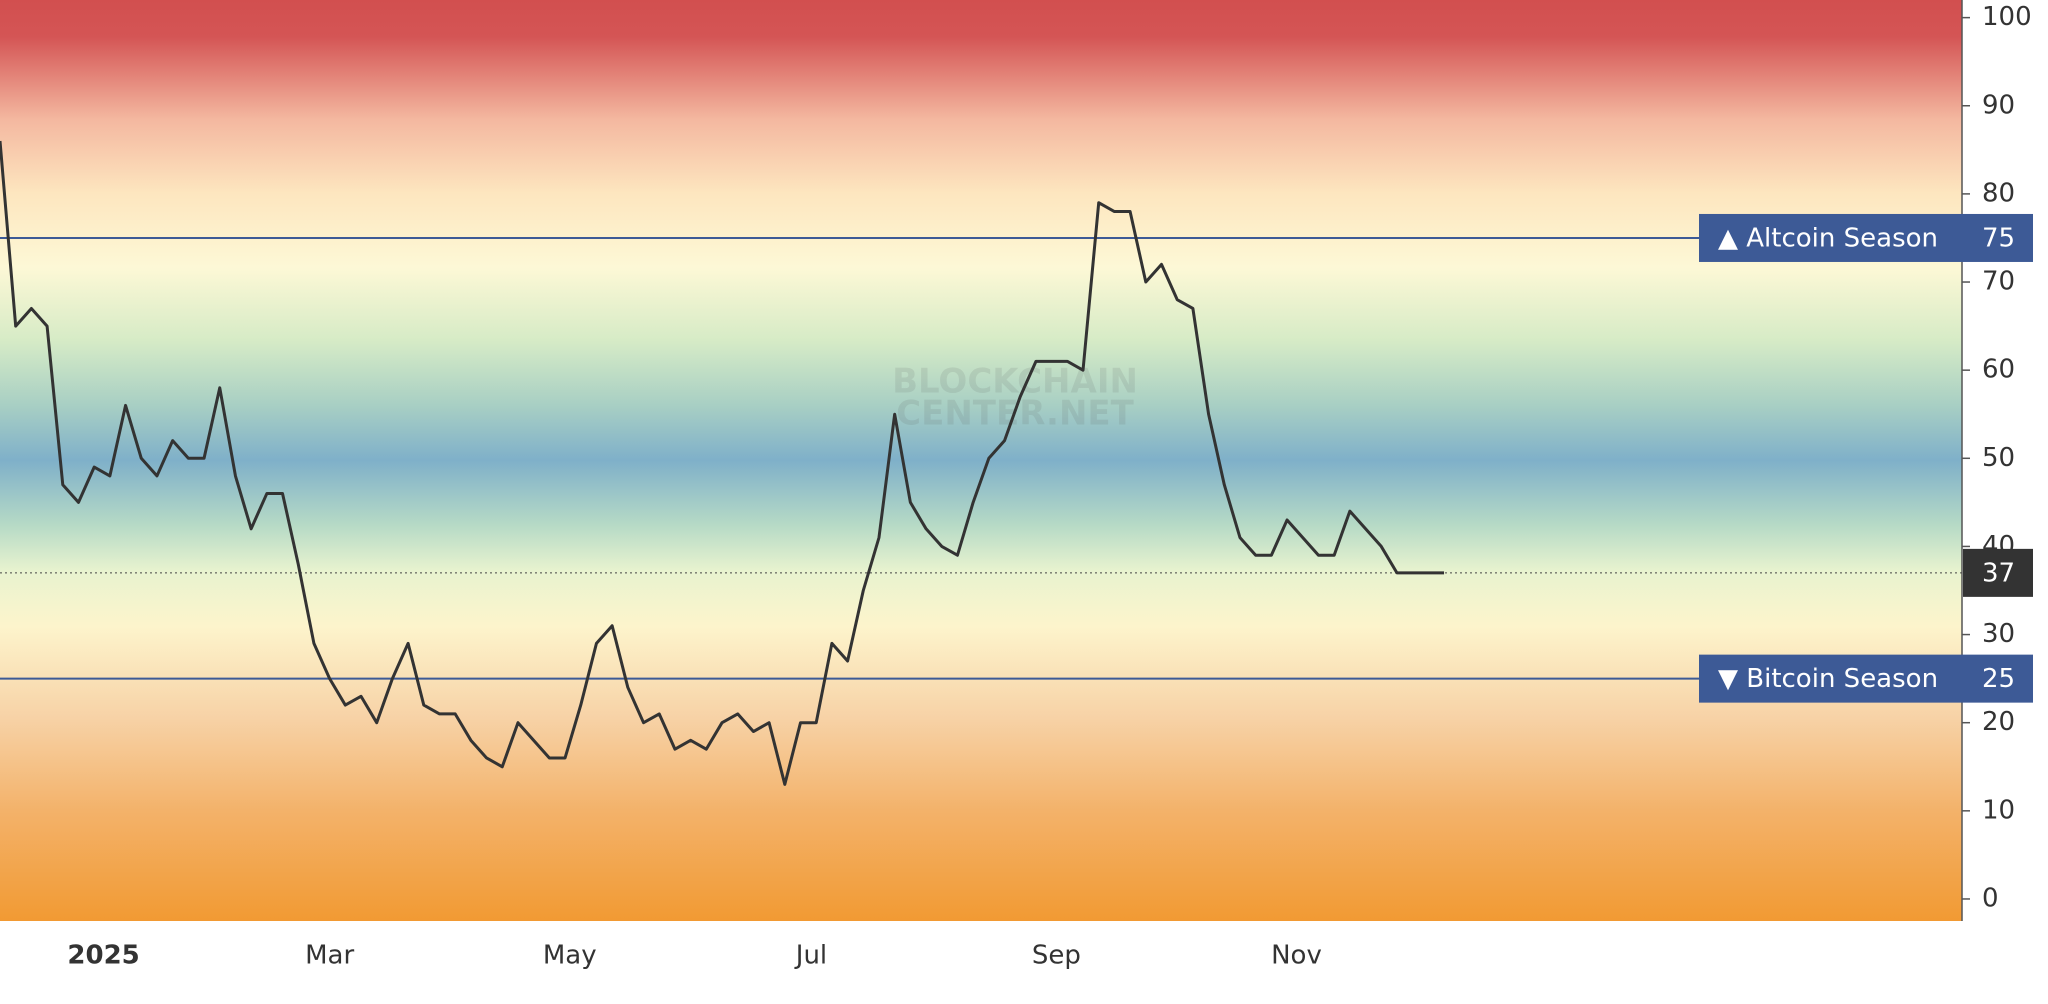  What do you see at coordinates (1015, 382) in the screenshot?
I see `watermark-text: BLOCKCHAIN` at bounding box center [1015, 382].